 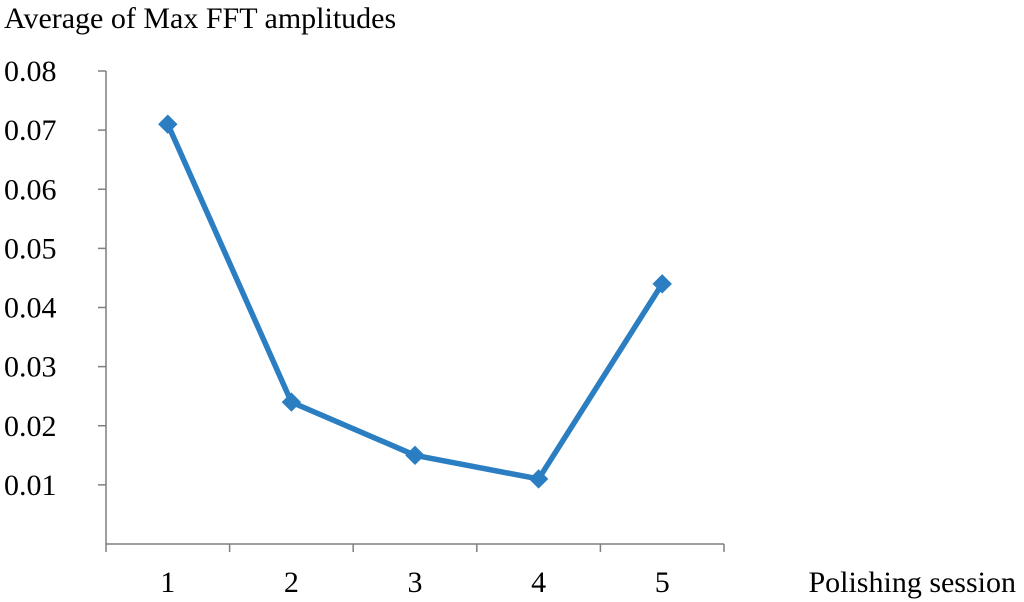 I want to click on y-tick-label: 0.03, so click(x=30, y=367).